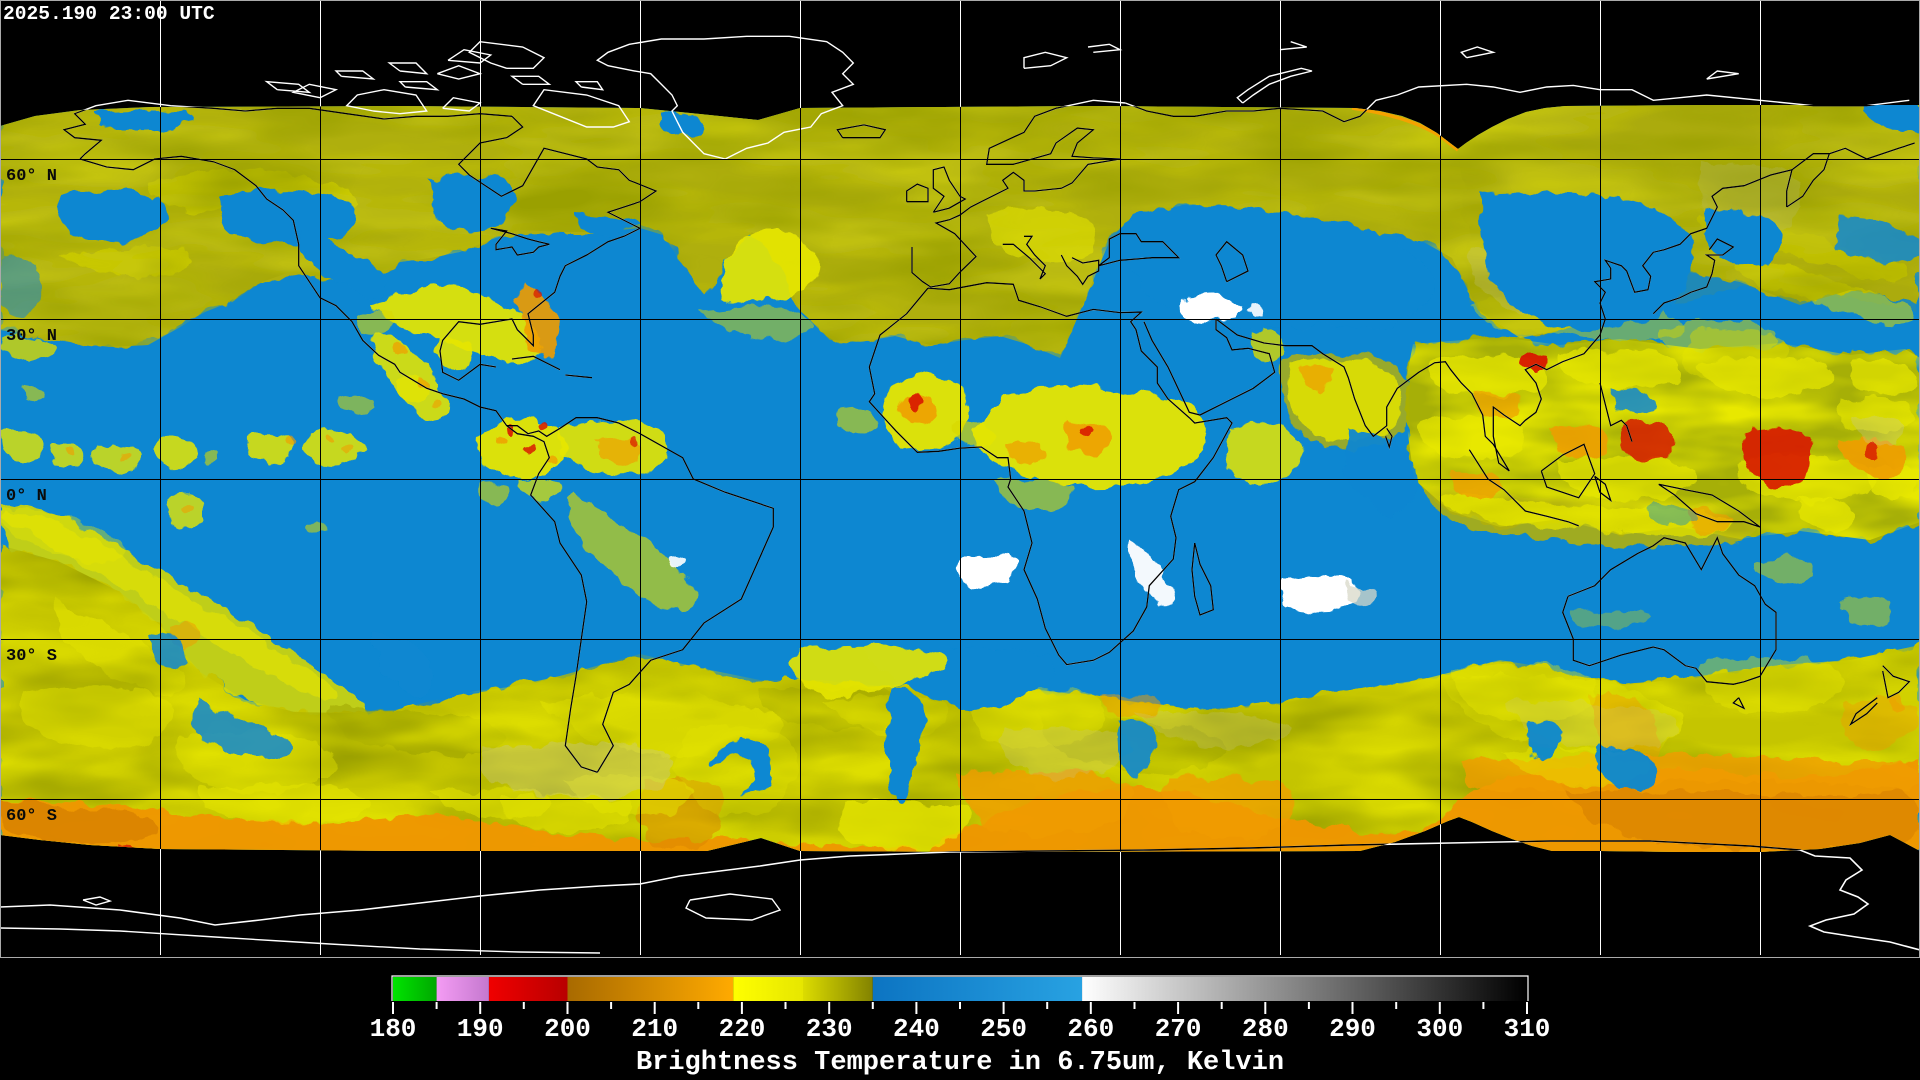  I want to click on svg-text: 60° N, so click(31, 176).